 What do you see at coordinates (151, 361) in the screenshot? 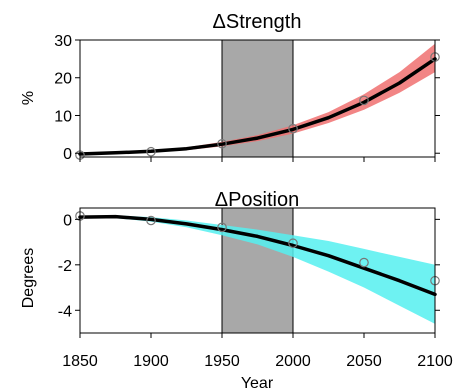
I see `x-tick-label: 1900` at bounding box center [151, 361].